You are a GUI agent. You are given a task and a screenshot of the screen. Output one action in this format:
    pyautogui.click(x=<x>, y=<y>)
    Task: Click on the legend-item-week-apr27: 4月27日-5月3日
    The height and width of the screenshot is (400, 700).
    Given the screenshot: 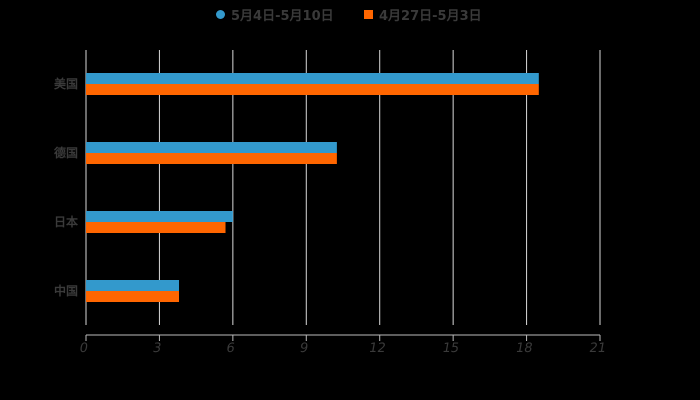 What is the action you would take?
    pyautogui.click(x=423, y=14)
    